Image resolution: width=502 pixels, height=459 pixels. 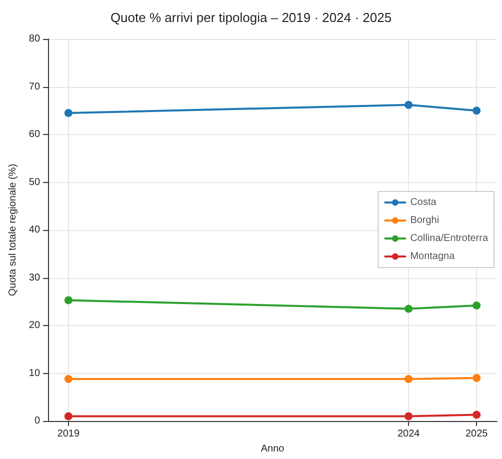 What do you see at coordinates (13, 230) in the screenshot?
I see `y-axis-title: Quota sul totale regionale (%)` at bounding box center [13, 230].